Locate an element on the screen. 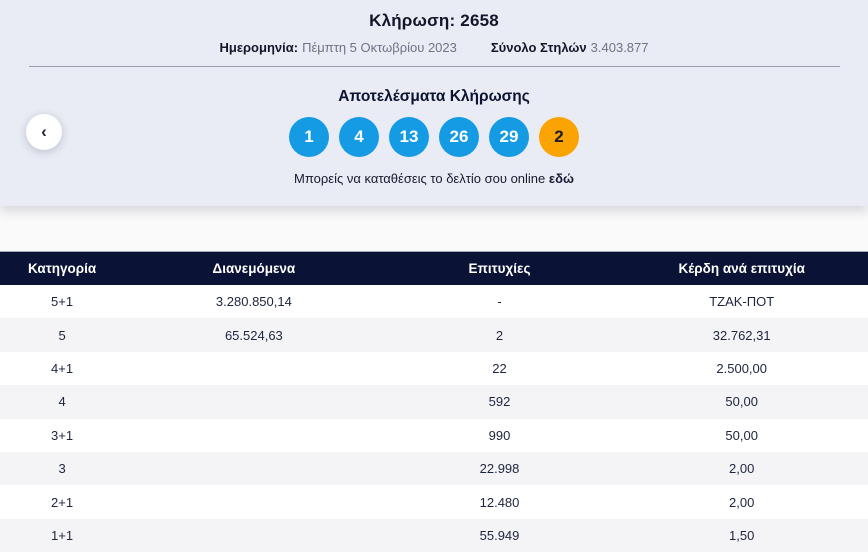 This screenshot has height=553, width=868. category-cell: 3 is located at coordinates (62, 469).